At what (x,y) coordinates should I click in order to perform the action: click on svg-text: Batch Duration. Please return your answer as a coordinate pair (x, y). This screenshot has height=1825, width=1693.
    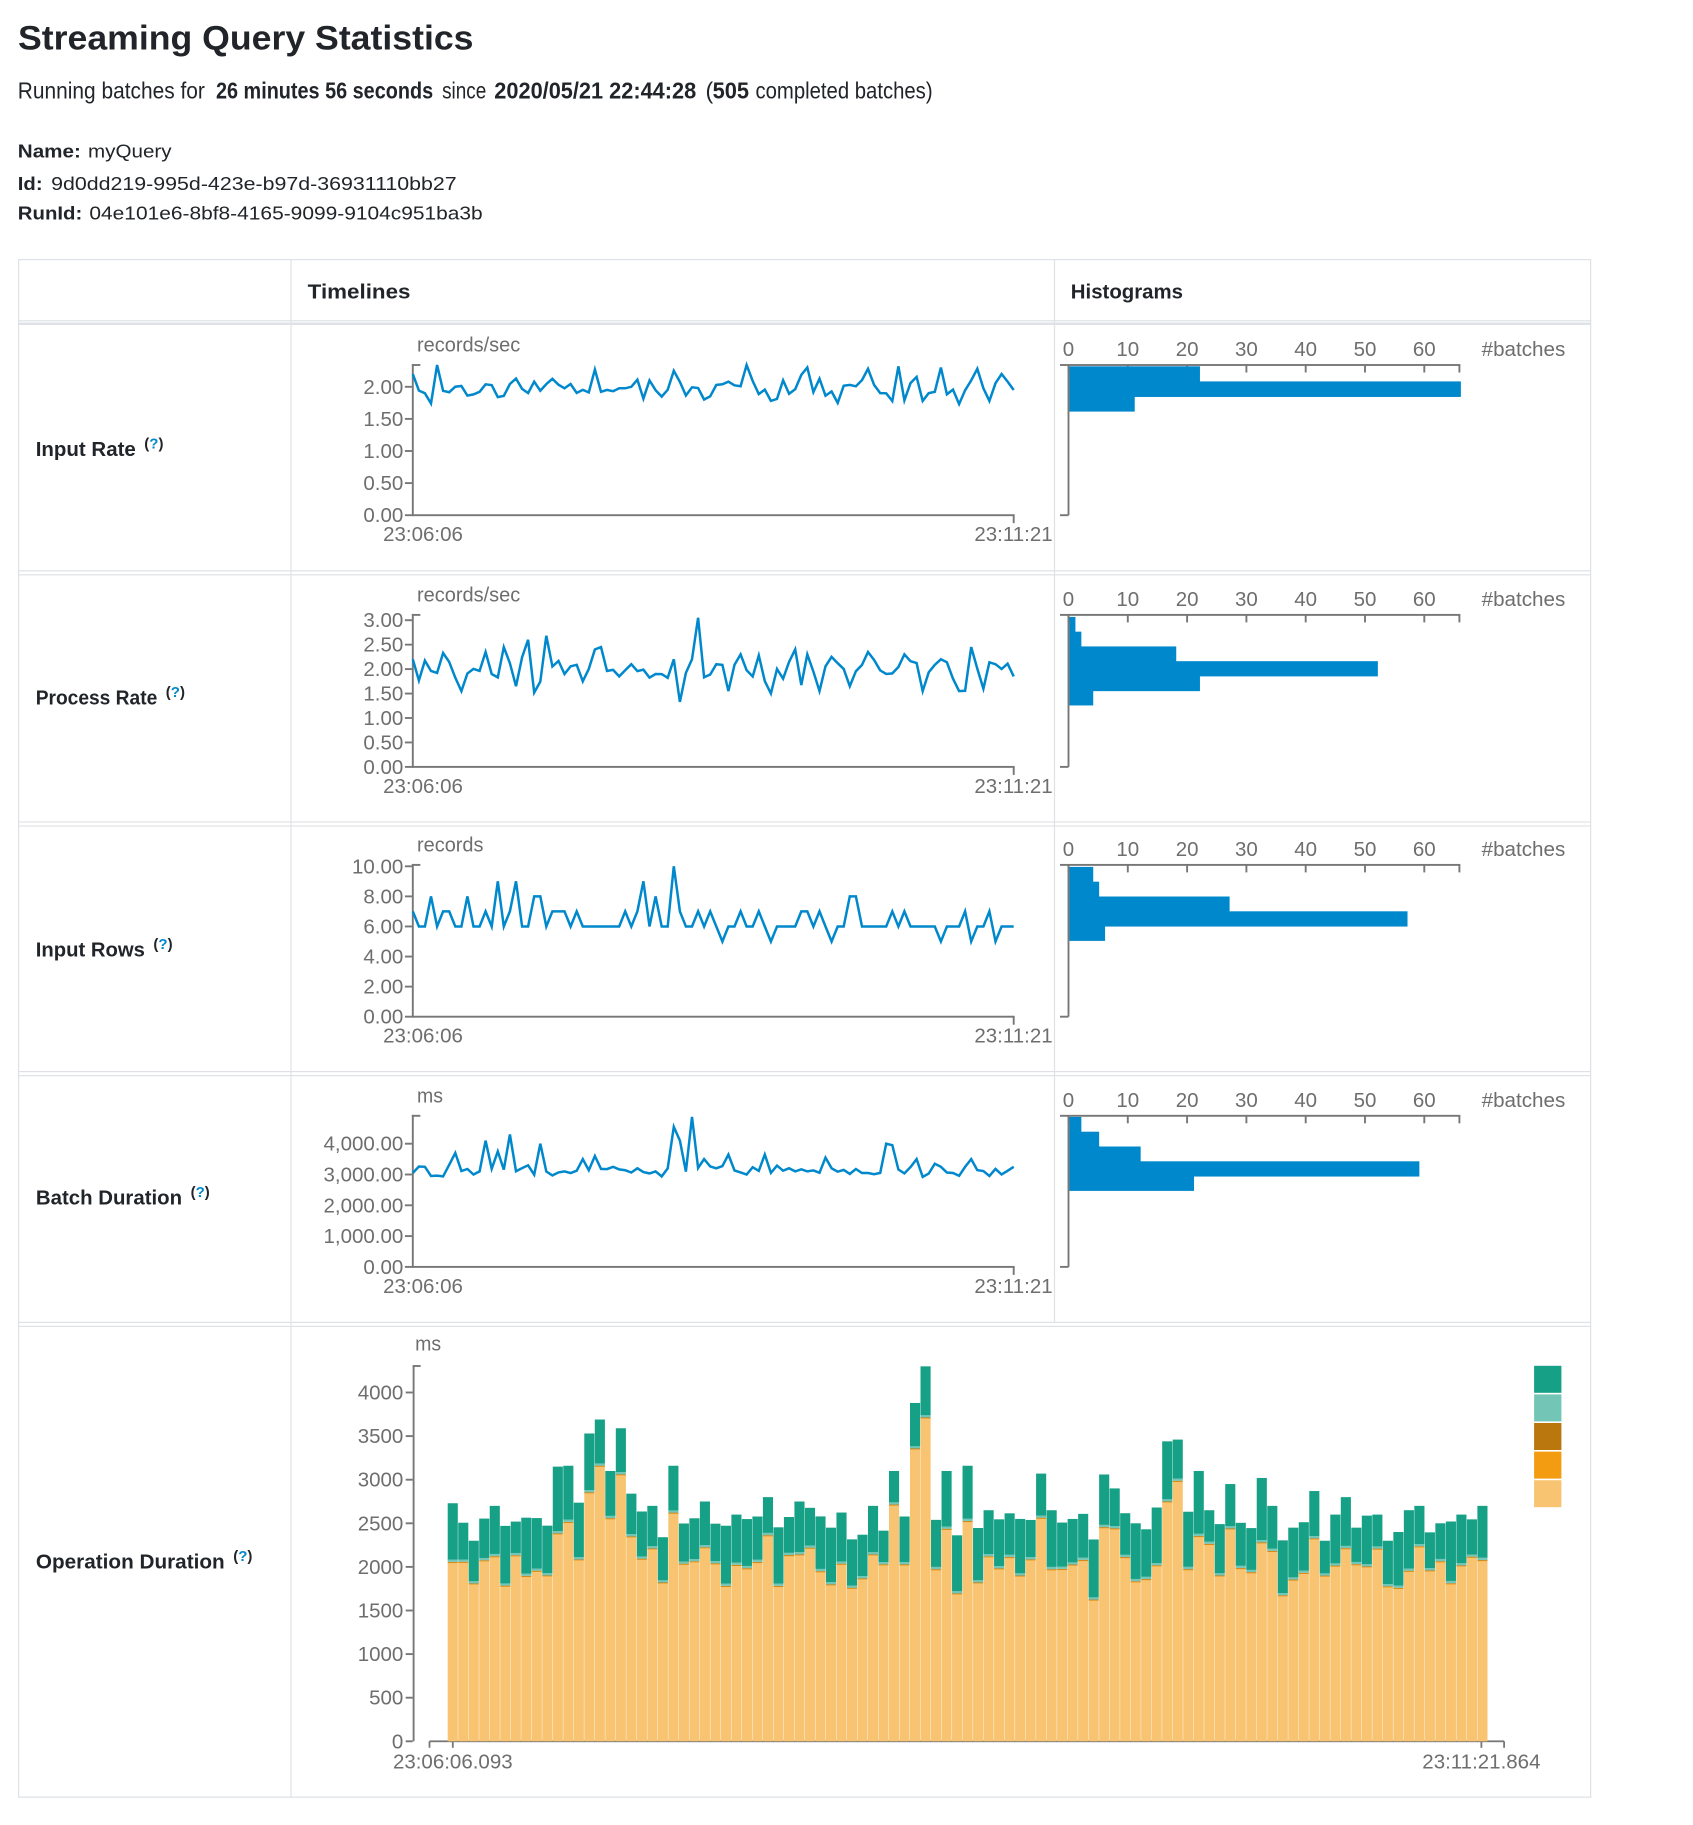
    Looking at the image, I should click on (109, 1198).